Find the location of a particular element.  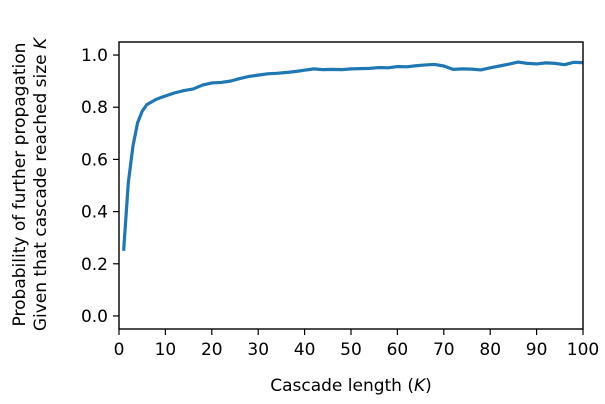

x-tick-label: 90 is located at coordinates (537, 350).